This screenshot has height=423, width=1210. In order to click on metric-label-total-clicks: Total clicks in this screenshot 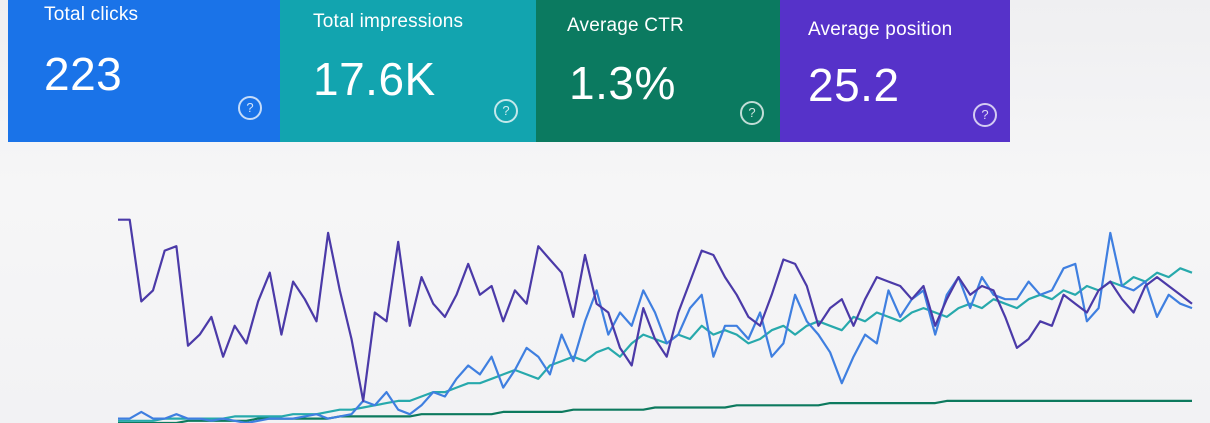, I will do `click(91, 14)`.